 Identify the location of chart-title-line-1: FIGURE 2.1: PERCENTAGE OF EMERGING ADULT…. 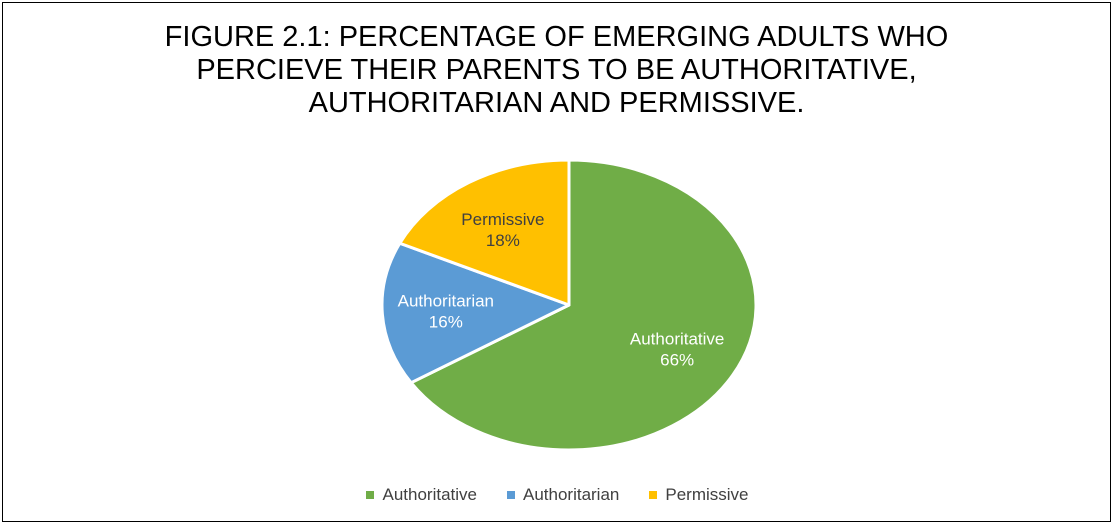
(556, 37).